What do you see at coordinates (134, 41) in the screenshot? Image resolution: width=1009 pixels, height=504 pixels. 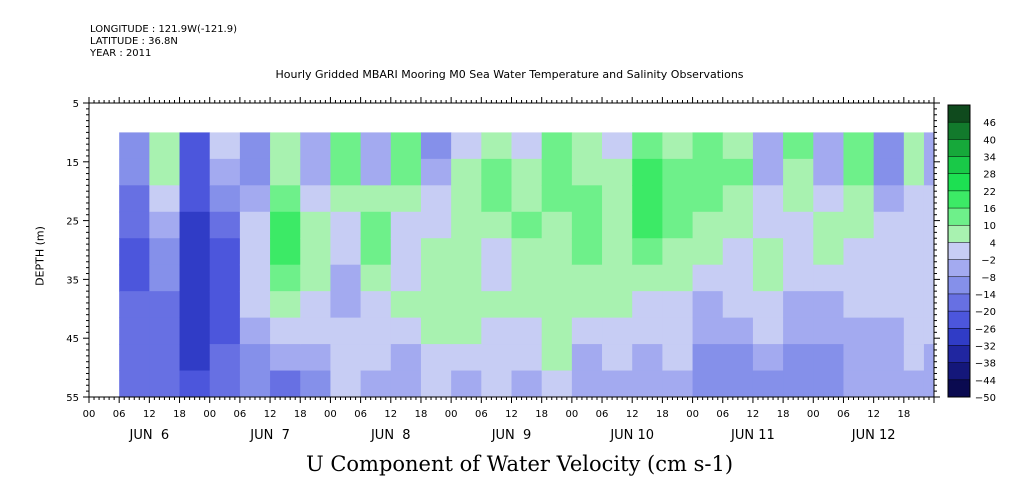 I see `latitude-label: LATITUDE : 36.8N` at bounding box center [134, 41].